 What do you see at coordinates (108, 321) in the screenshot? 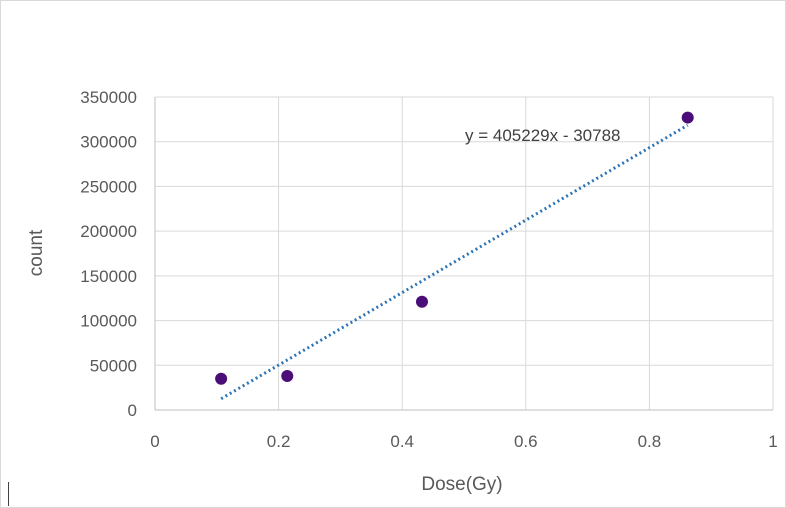
I see `y-tick-label: 100000` at bounding box center [108, 321].